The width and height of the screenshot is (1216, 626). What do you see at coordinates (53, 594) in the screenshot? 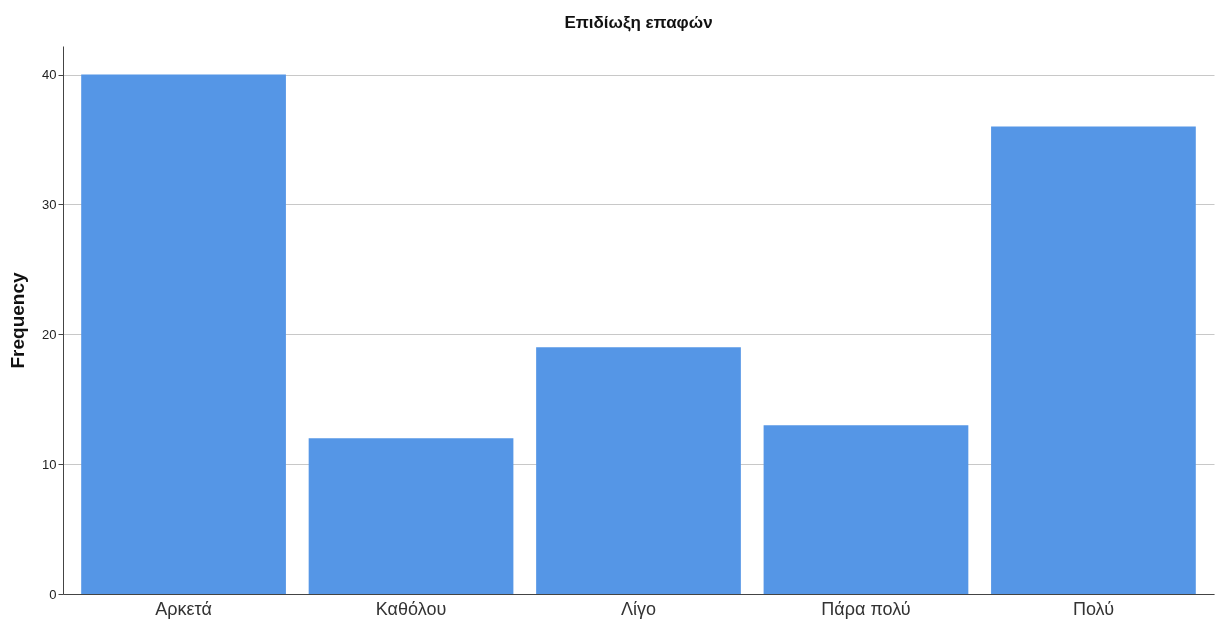
I see `y-tick-label: 0` at bounding box center [53, 594].